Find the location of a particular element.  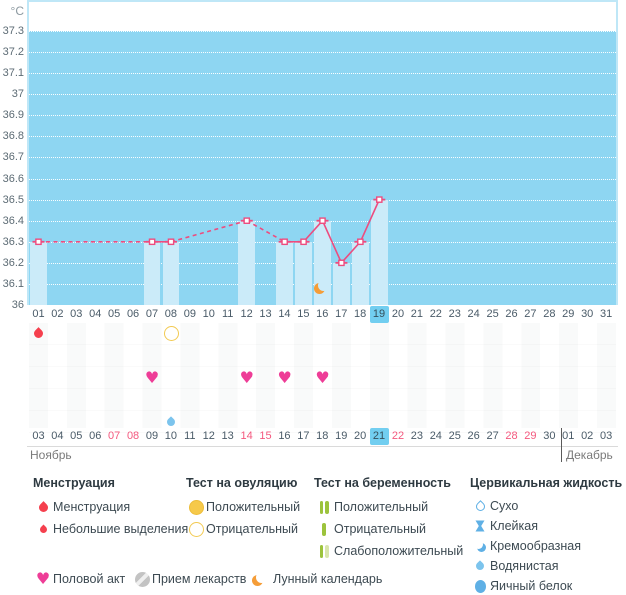

cycle-day-17: 17 is located at coordinates (341, 314).